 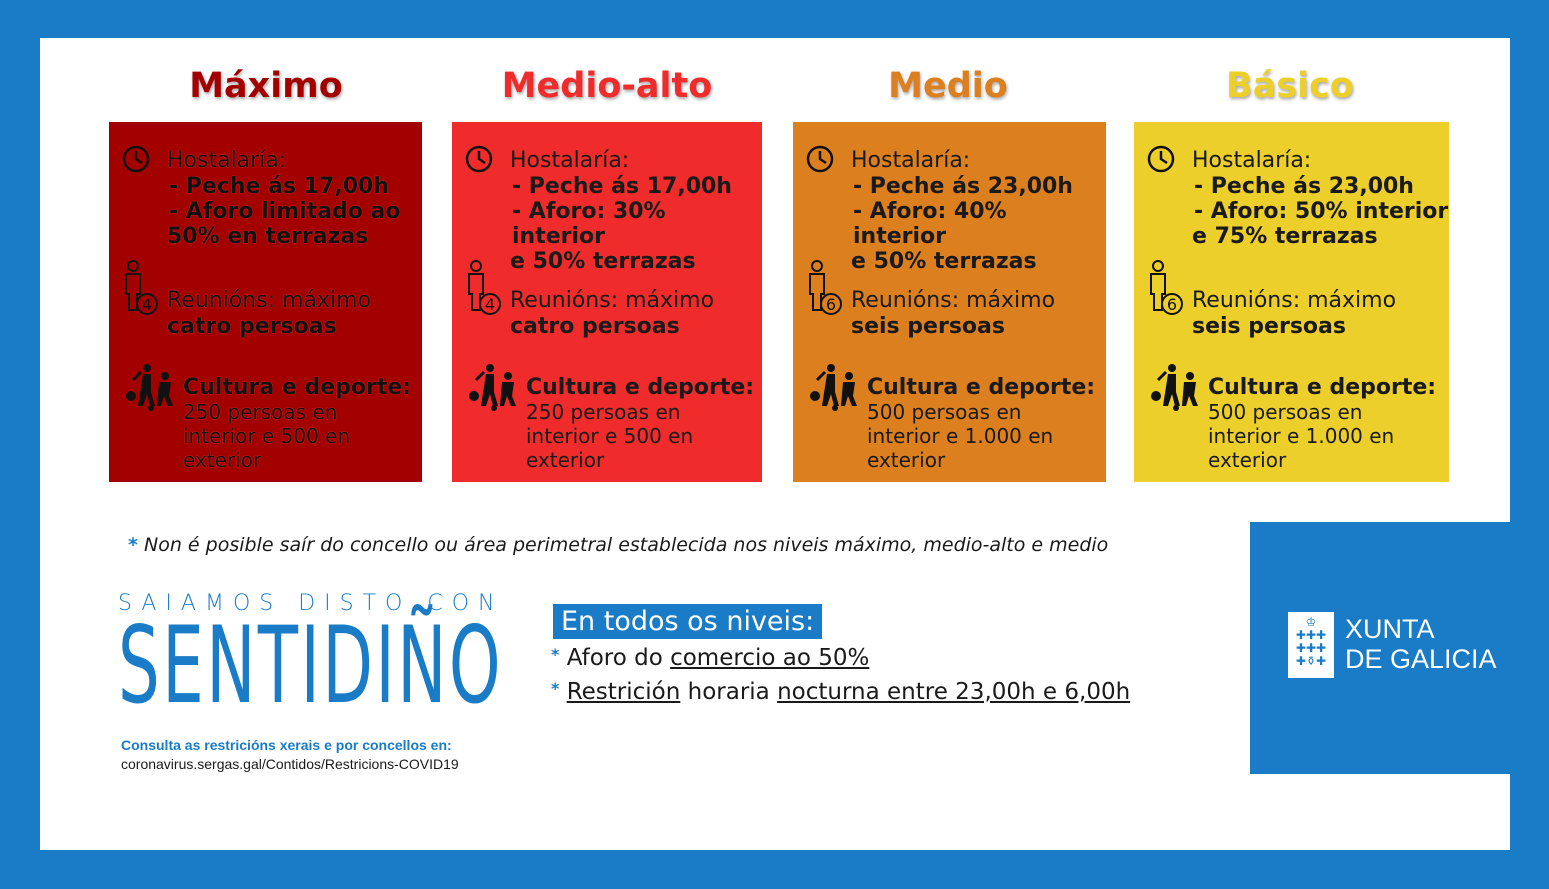 What do you see at coordinates (1311, 645) in the screenshot?
I see `xunta-logo-icon: ♔ ✚✚✚ ✚✚✚ ✚⚱✚` at bounding box center [1311, 645].